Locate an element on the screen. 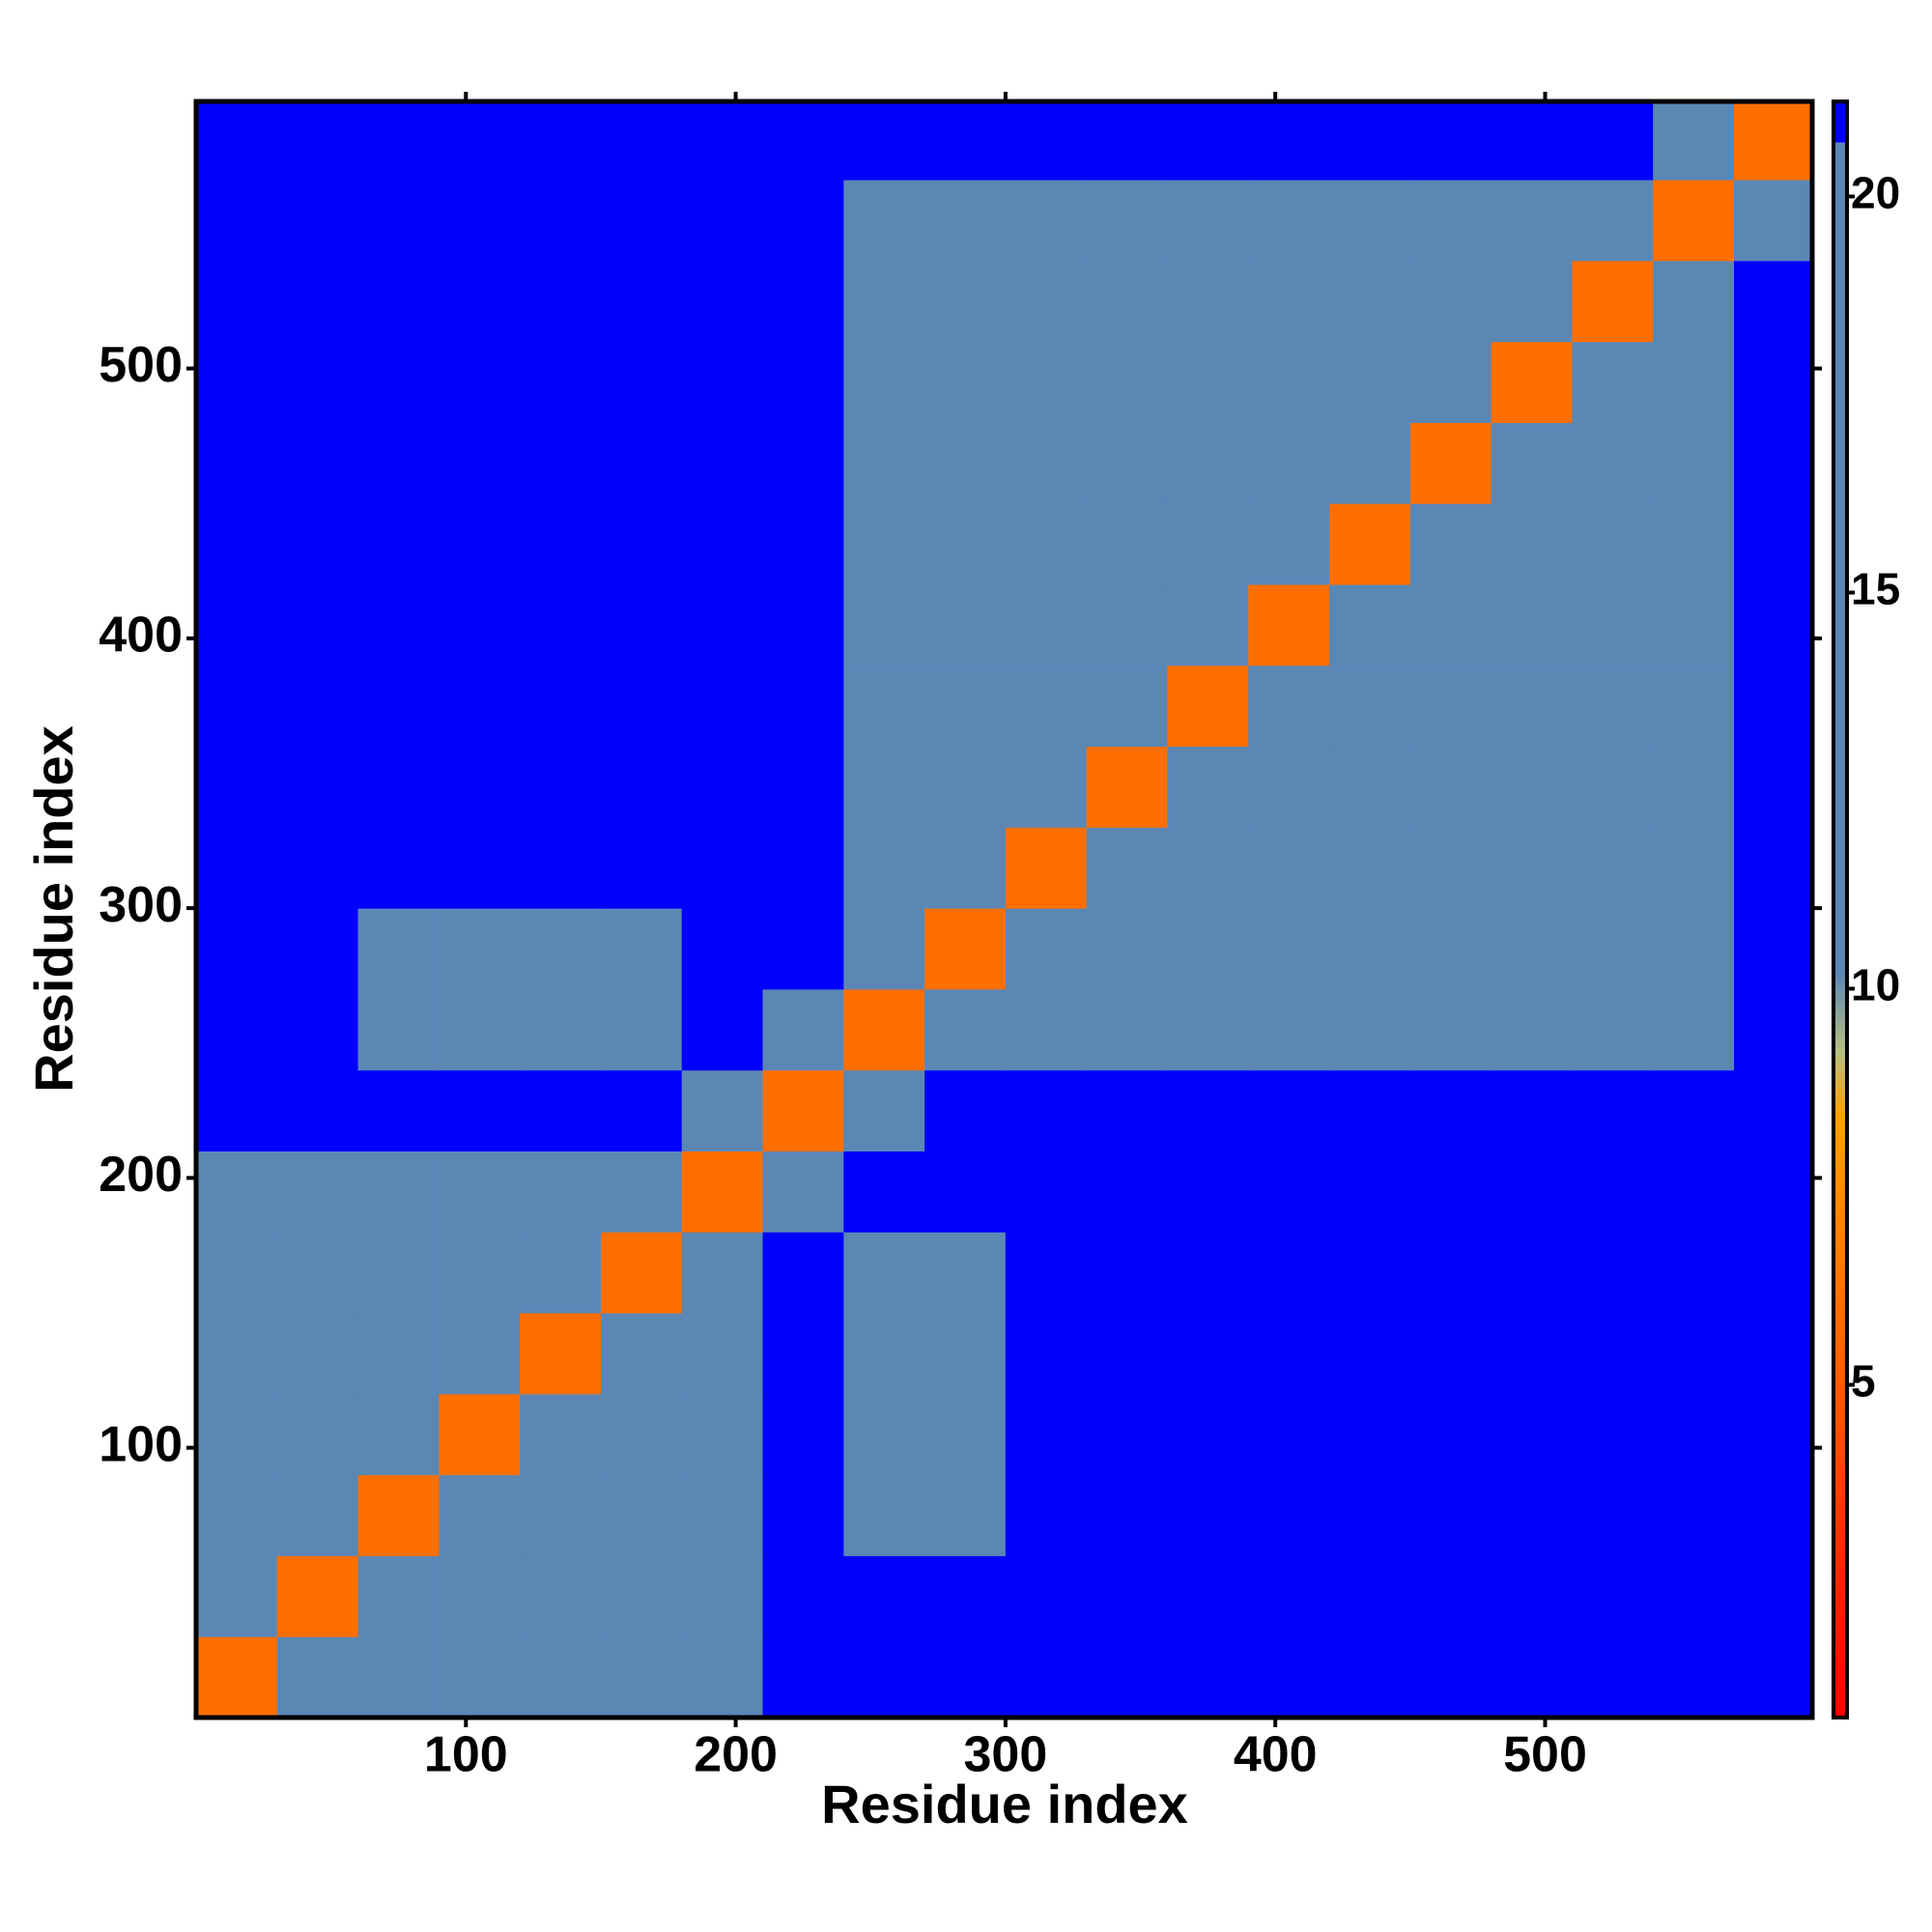 The width and height of the screenshot is (1932, 1932). y-tick-label: 100 is located at coordinates (141, 1444).